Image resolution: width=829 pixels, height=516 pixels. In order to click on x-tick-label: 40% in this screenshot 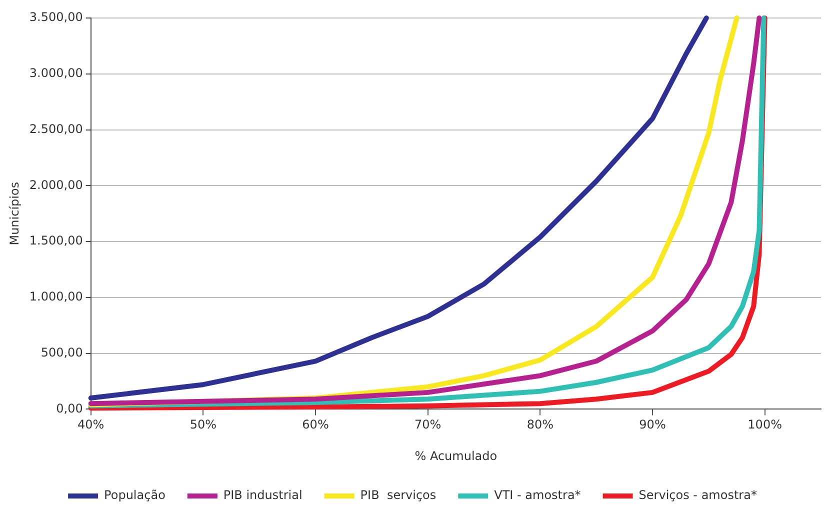, I will do `click(91, 425)`.